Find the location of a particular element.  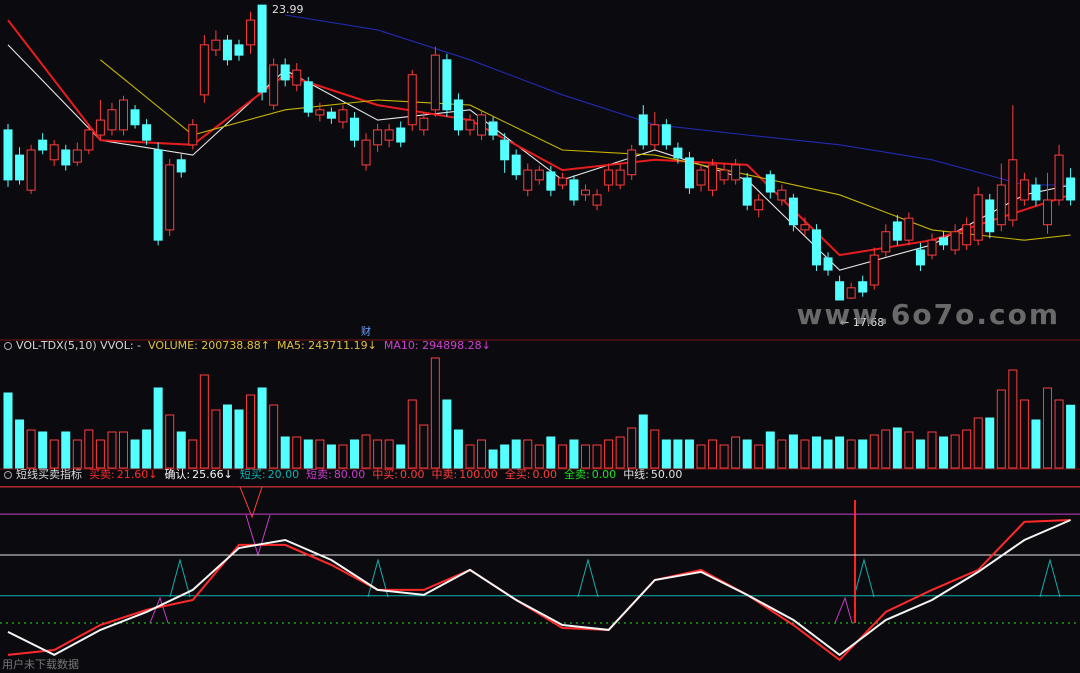

high-annotation: 23.99 is located at coordinates (288, 9).